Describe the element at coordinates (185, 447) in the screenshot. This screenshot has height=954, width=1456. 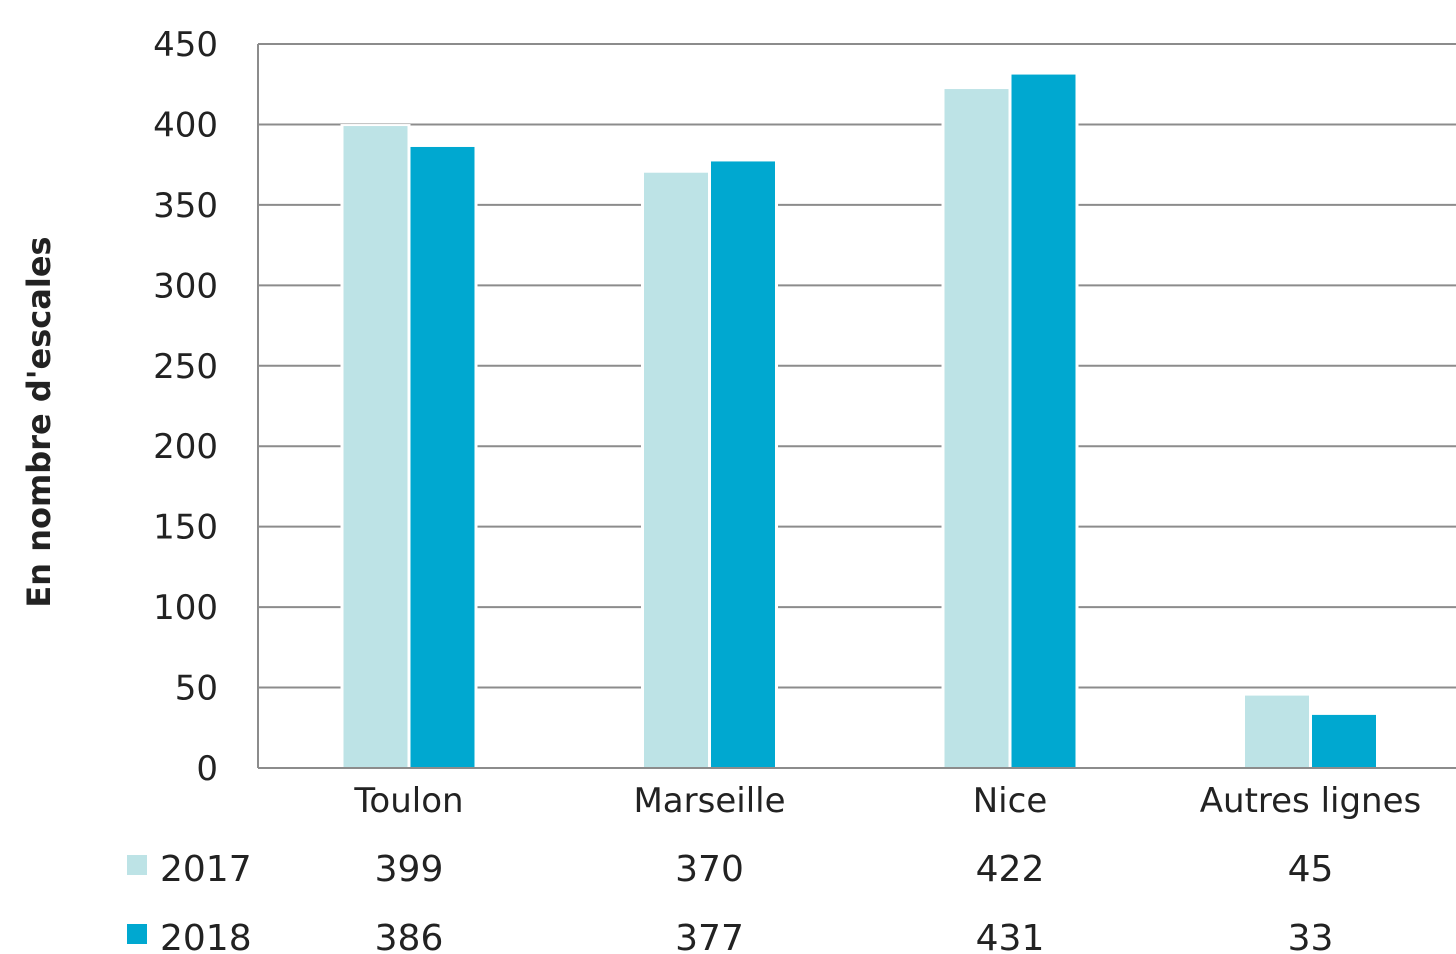
I see `y-tick-label: 200` at that location.